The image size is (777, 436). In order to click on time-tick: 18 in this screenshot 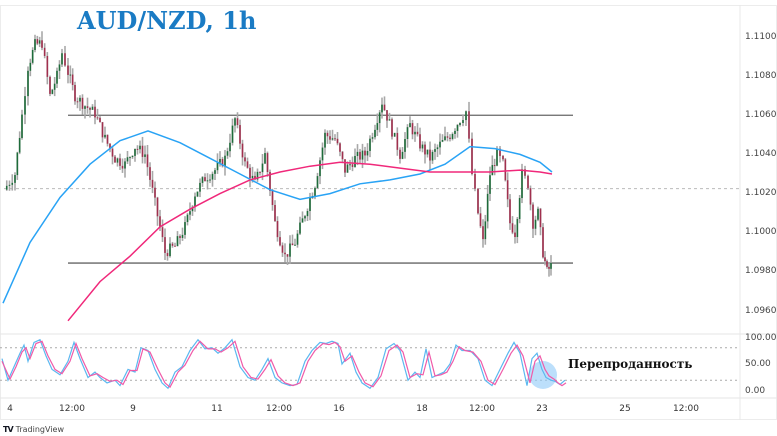, I will do `click(422, 409)`.